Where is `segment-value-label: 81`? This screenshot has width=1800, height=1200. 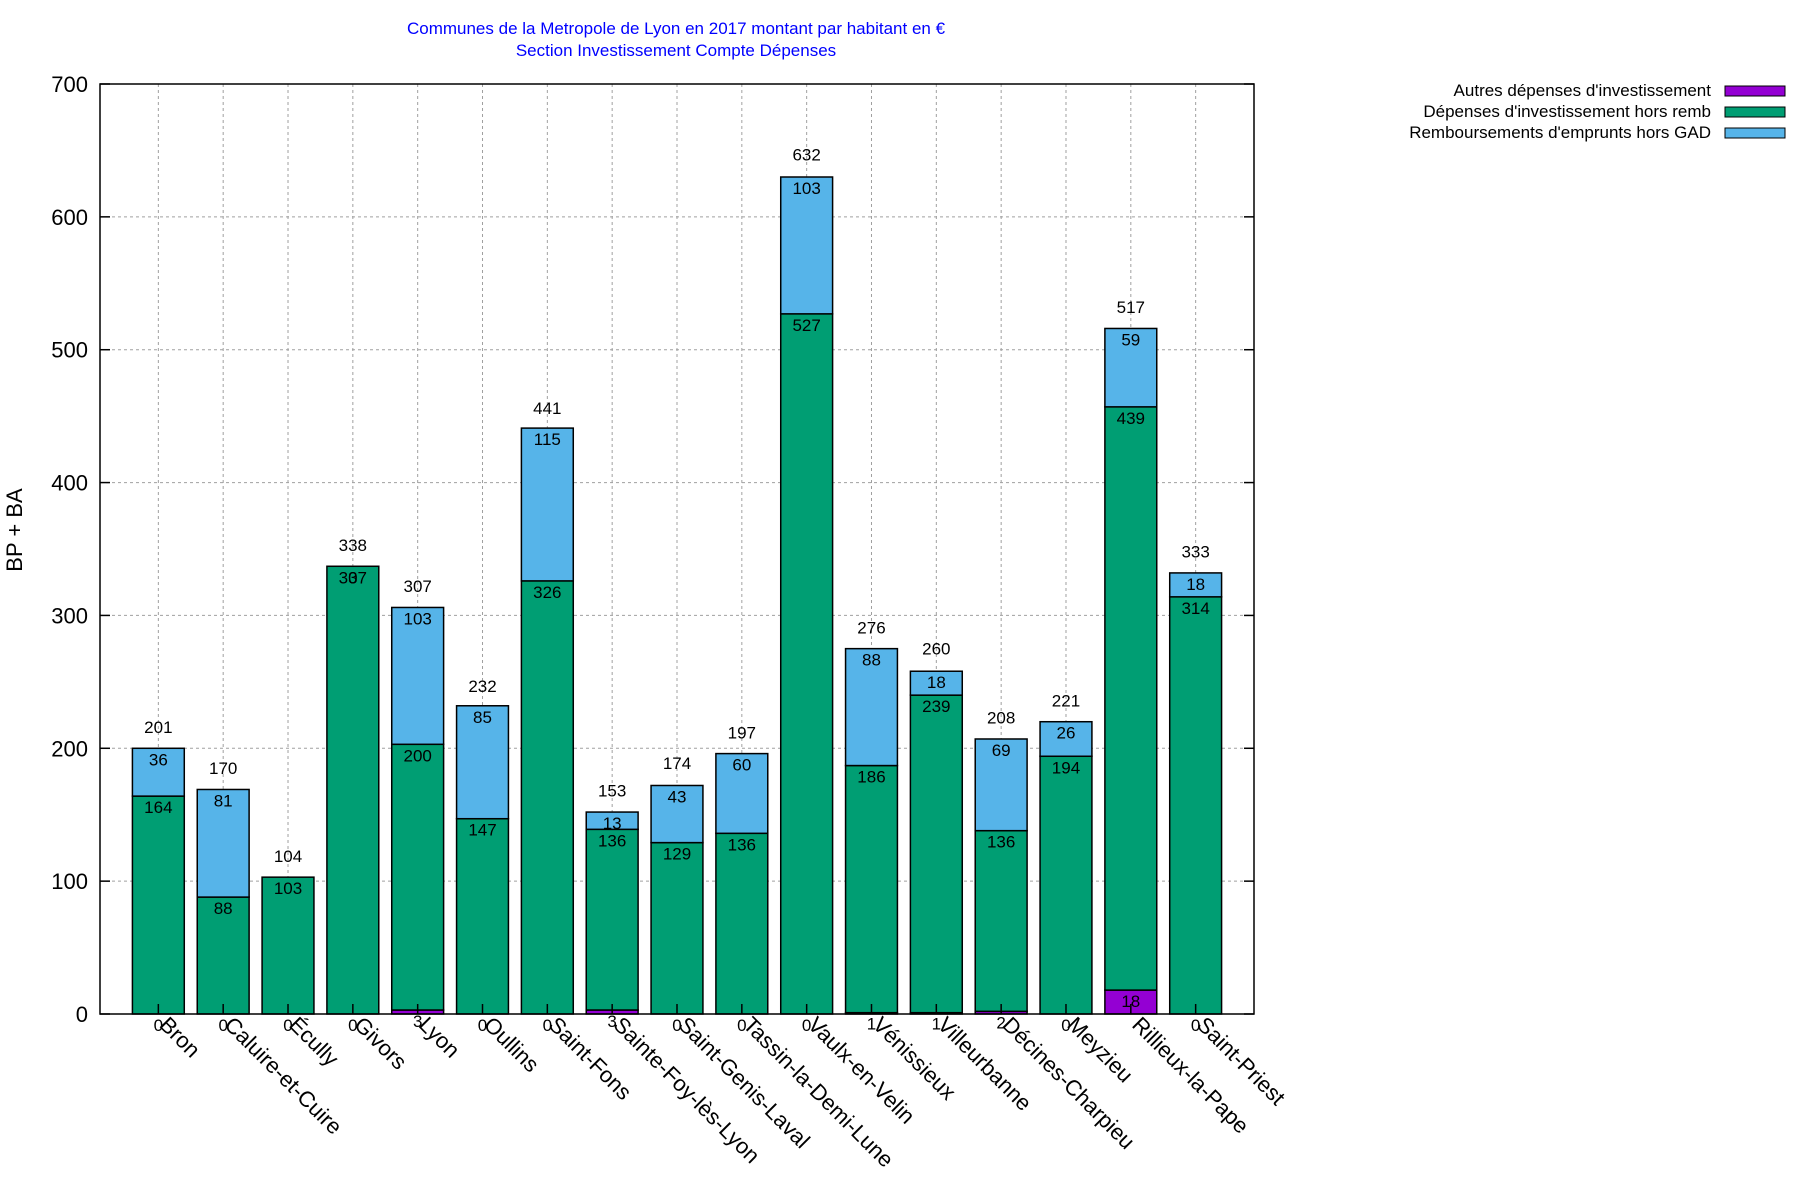
segment-value-label: 81 is located at coordinates (223, 800).